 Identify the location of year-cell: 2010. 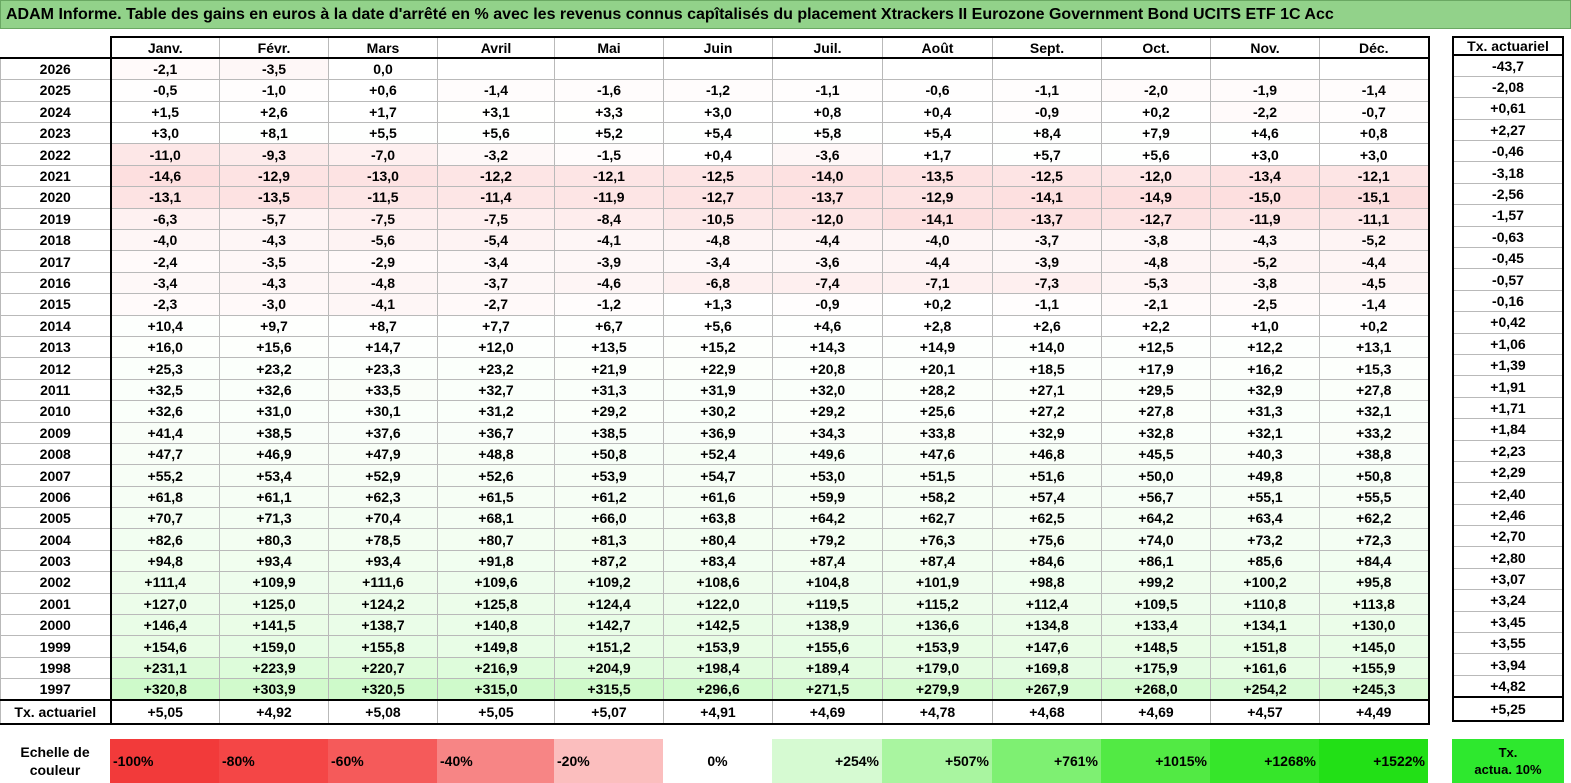
(55, 411).